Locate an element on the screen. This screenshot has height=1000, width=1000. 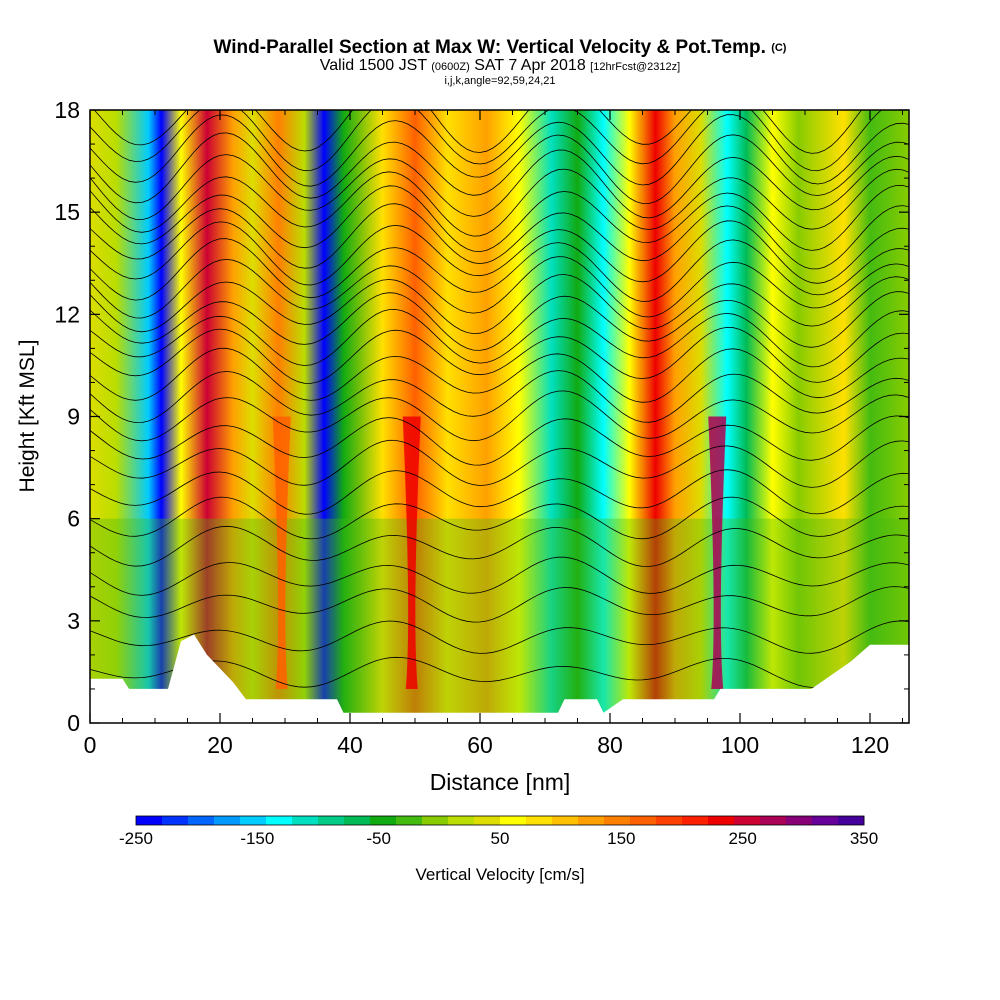
colorbar: -250 -150 -50 50 150 250 350 is located at coordinates (498, 831).